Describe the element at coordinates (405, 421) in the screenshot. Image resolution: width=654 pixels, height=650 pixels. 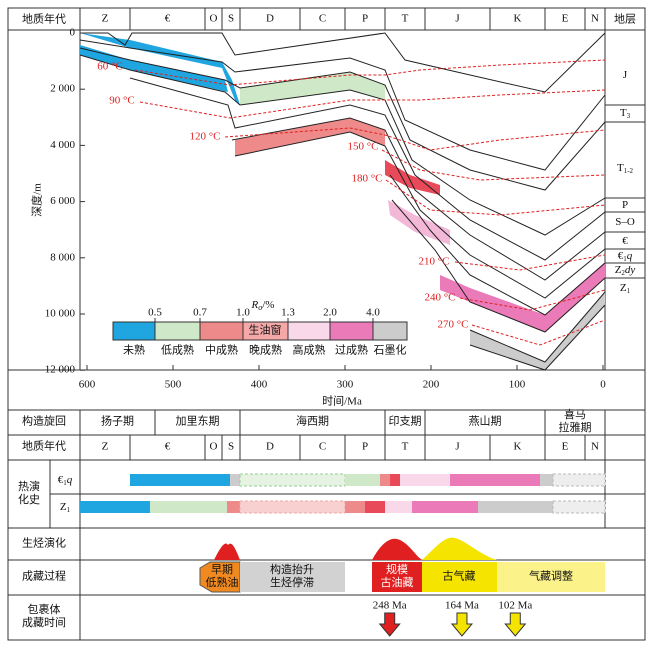
I see `cycle-label: 印支期` at that location.